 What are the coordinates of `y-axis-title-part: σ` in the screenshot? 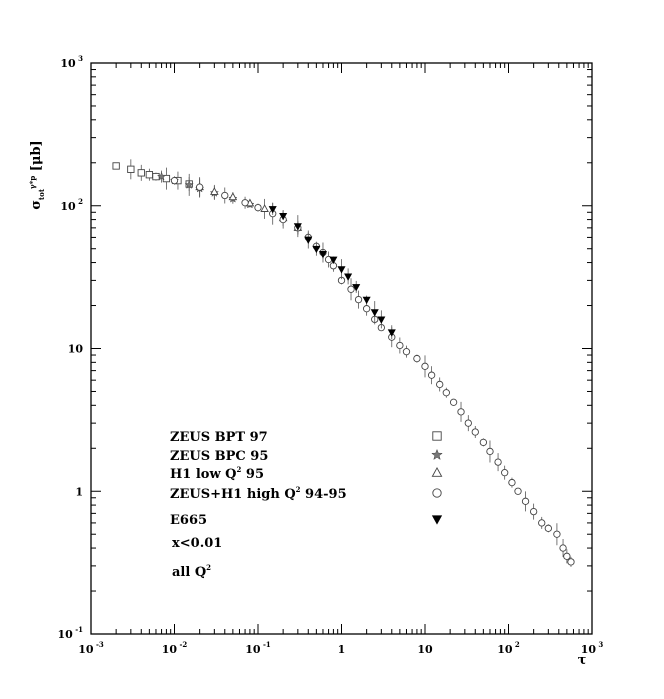 It's located at (36, 205).